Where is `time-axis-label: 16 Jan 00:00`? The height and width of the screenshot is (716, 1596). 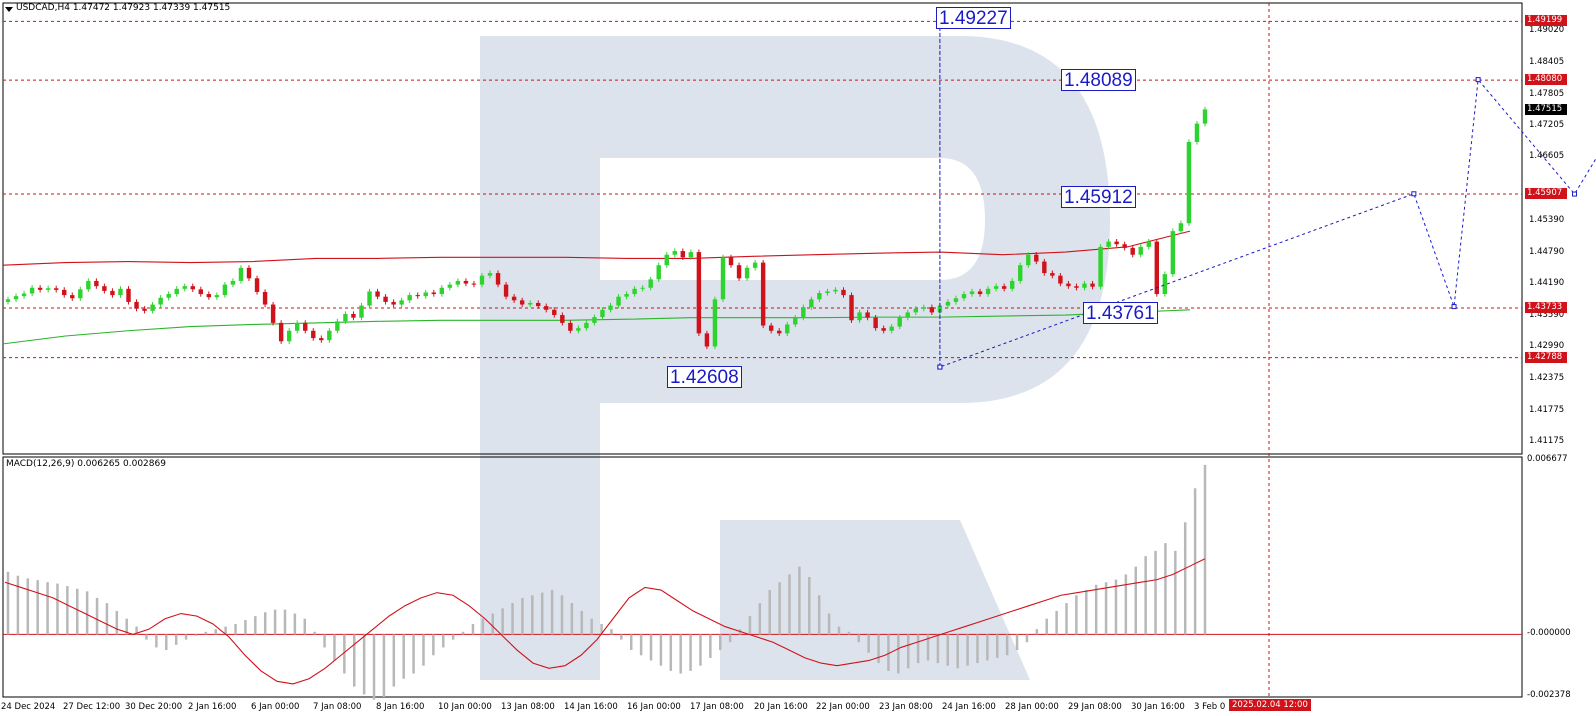 time-axis-label: 16 Jan 00:00 is located at coordinates (654, 707).